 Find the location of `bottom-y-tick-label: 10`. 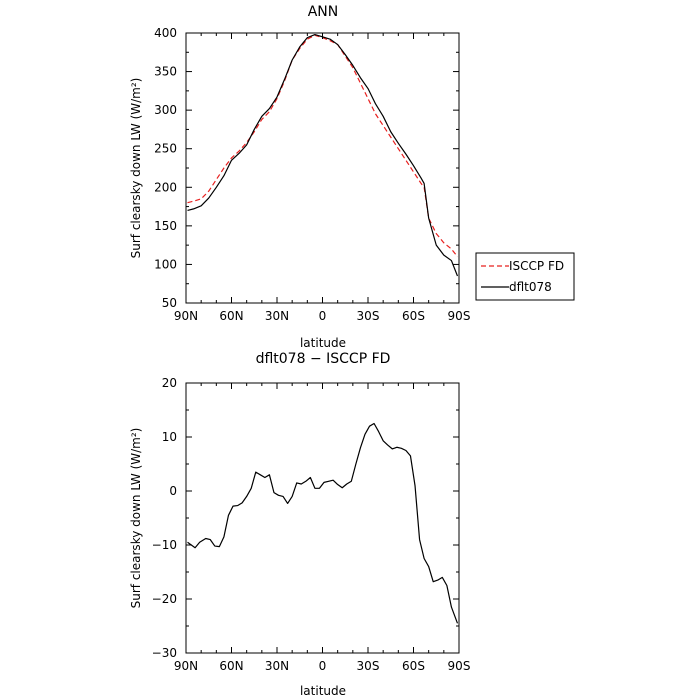

bottom-y-tick-label: 10 is located at coordinates (169, 437).